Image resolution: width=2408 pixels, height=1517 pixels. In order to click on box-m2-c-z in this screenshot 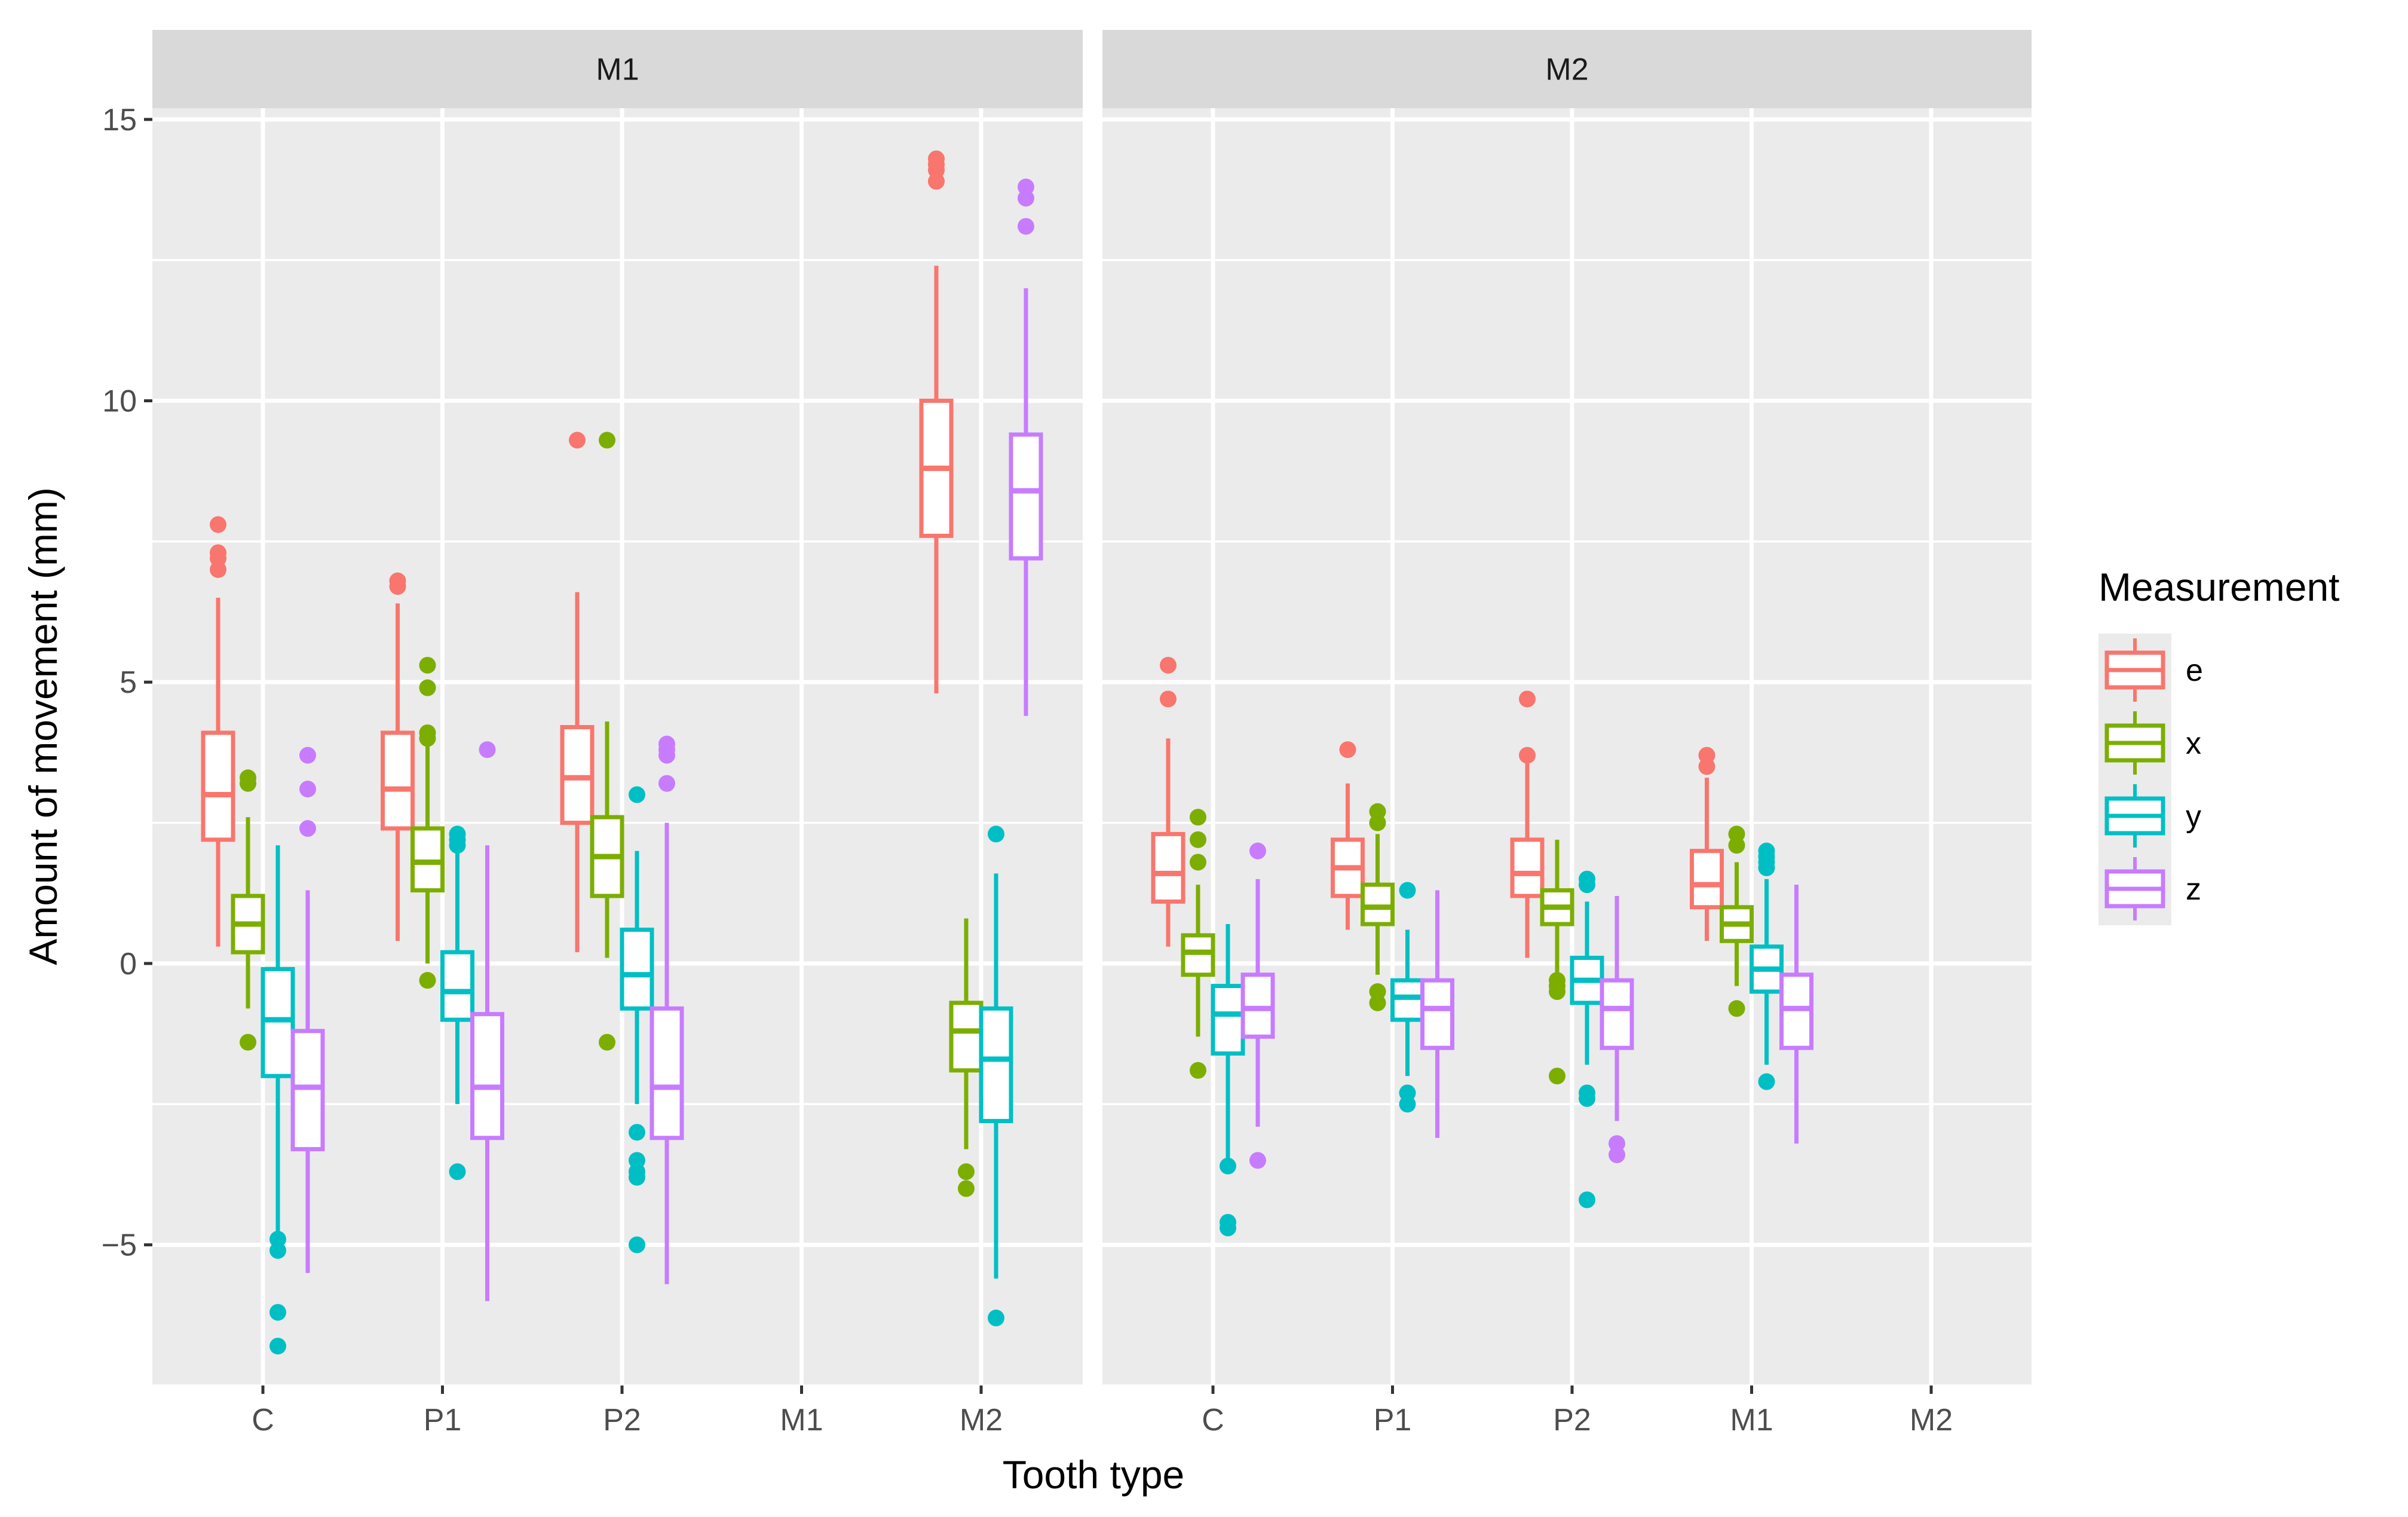, I will do `click(1257, 1006)`.